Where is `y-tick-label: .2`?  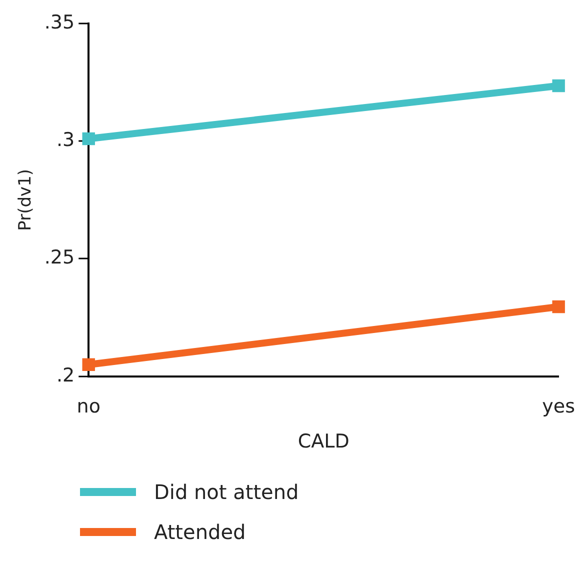 y-tick-label: .2 is located at coordinates (65, 375).